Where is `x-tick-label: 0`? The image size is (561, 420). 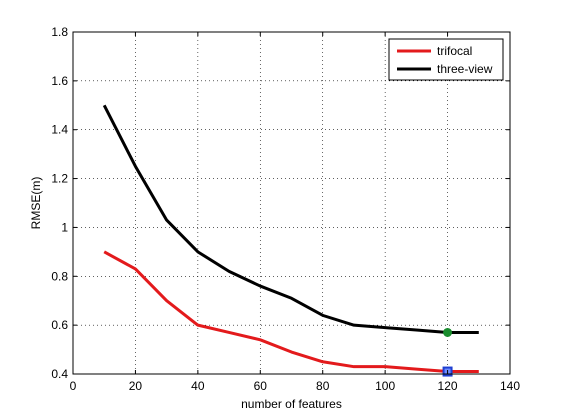 x-tick-label: 0 is located at coordinates (73, 386).